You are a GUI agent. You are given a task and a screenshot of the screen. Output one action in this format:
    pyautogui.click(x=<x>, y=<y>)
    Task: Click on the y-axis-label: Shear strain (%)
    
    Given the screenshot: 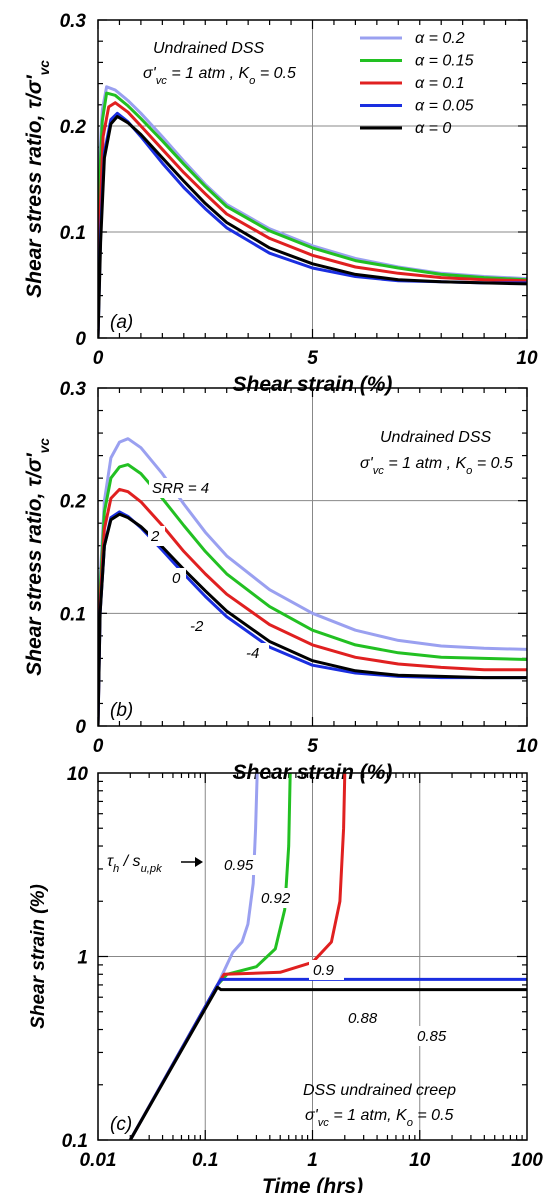 What is the action you would take?
    pyautogui.click(x=38, y=956)
    